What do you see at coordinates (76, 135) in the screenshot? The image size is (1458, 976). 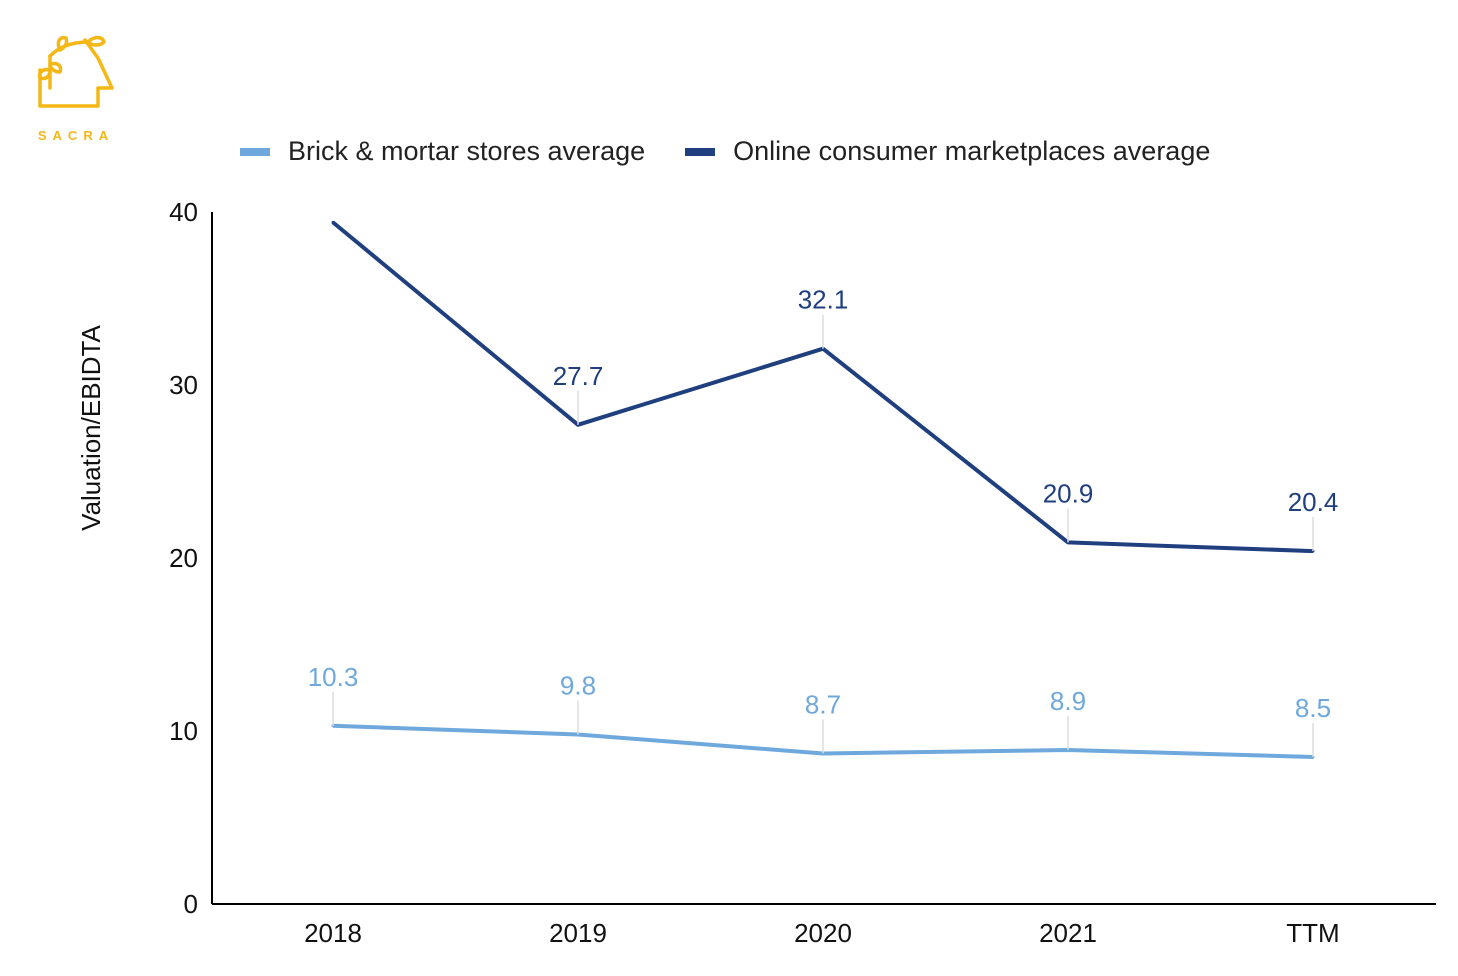 I see `logo-wordmark: SACRA` at bounding box center [76, 135].